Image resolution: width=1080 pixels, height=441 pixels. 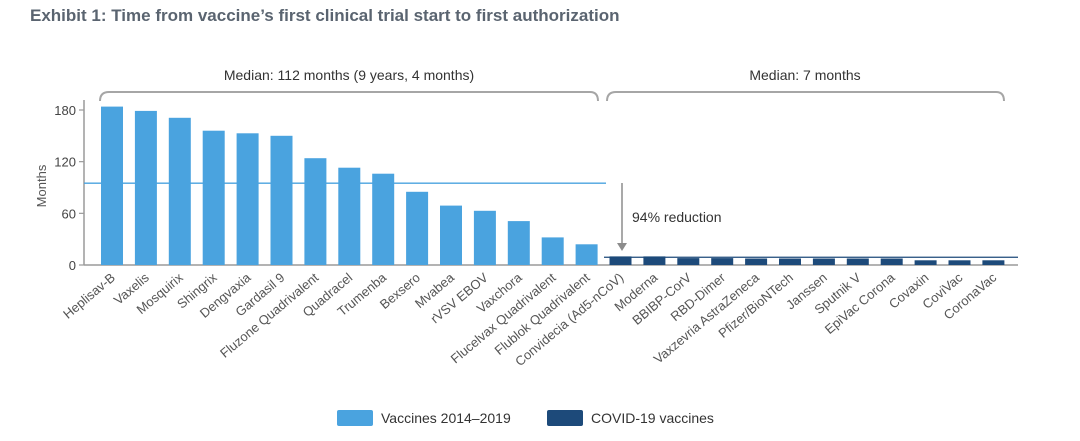 What do you see at coordinates (69, 213) in the screenshot?
I see `y-tick-label: 60` at bounding box center [69, 213].